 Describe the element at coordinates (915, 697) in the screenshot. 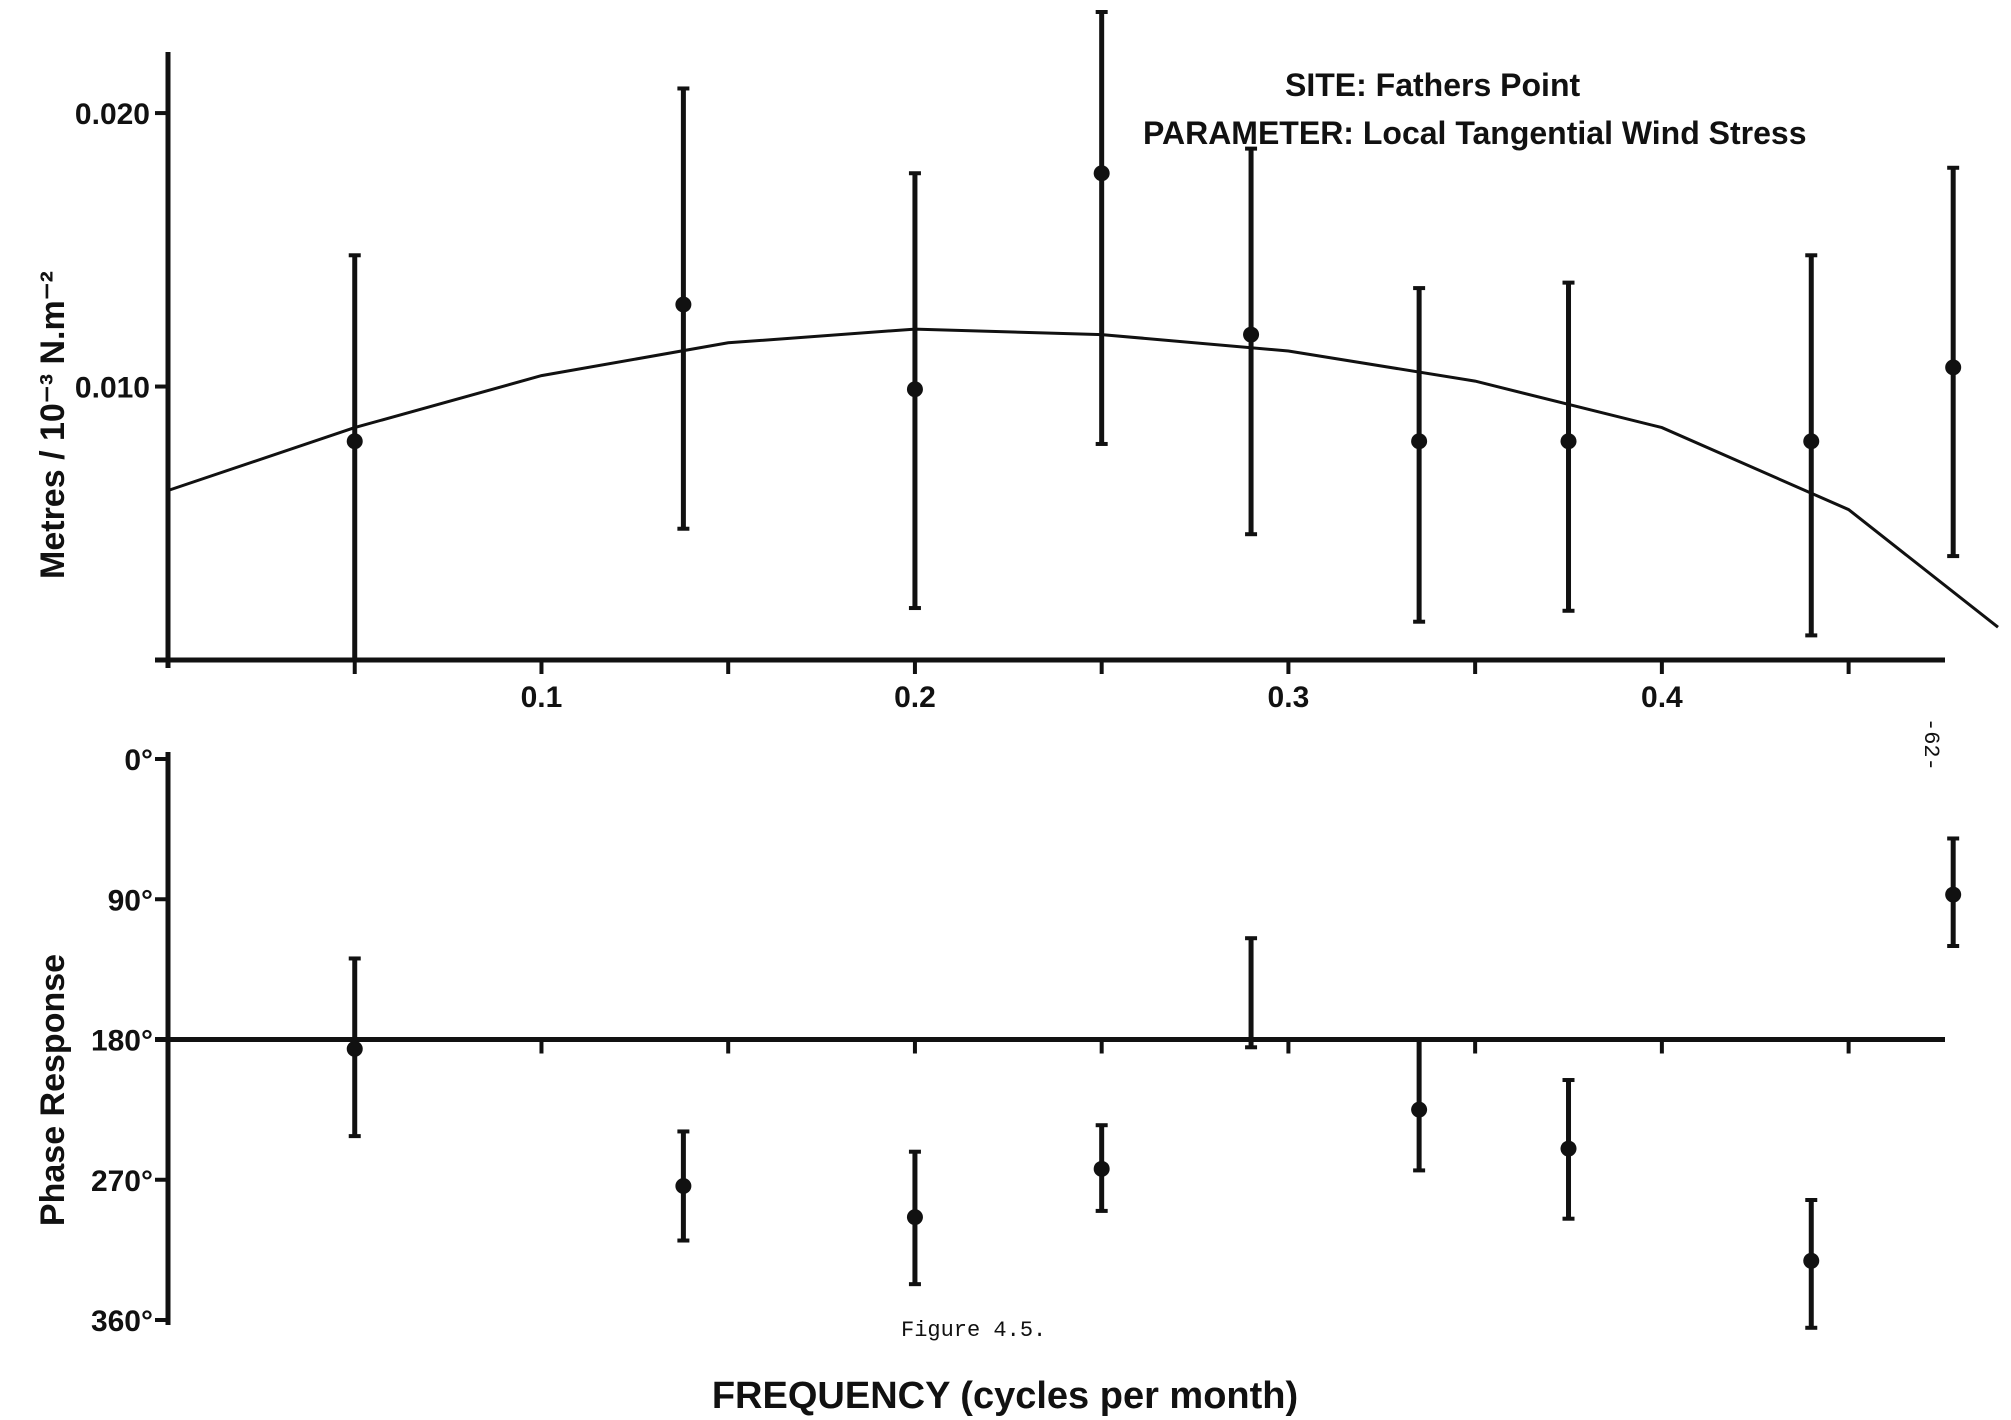

I see `amplitude-x-tick-label: 0.2` at that location.